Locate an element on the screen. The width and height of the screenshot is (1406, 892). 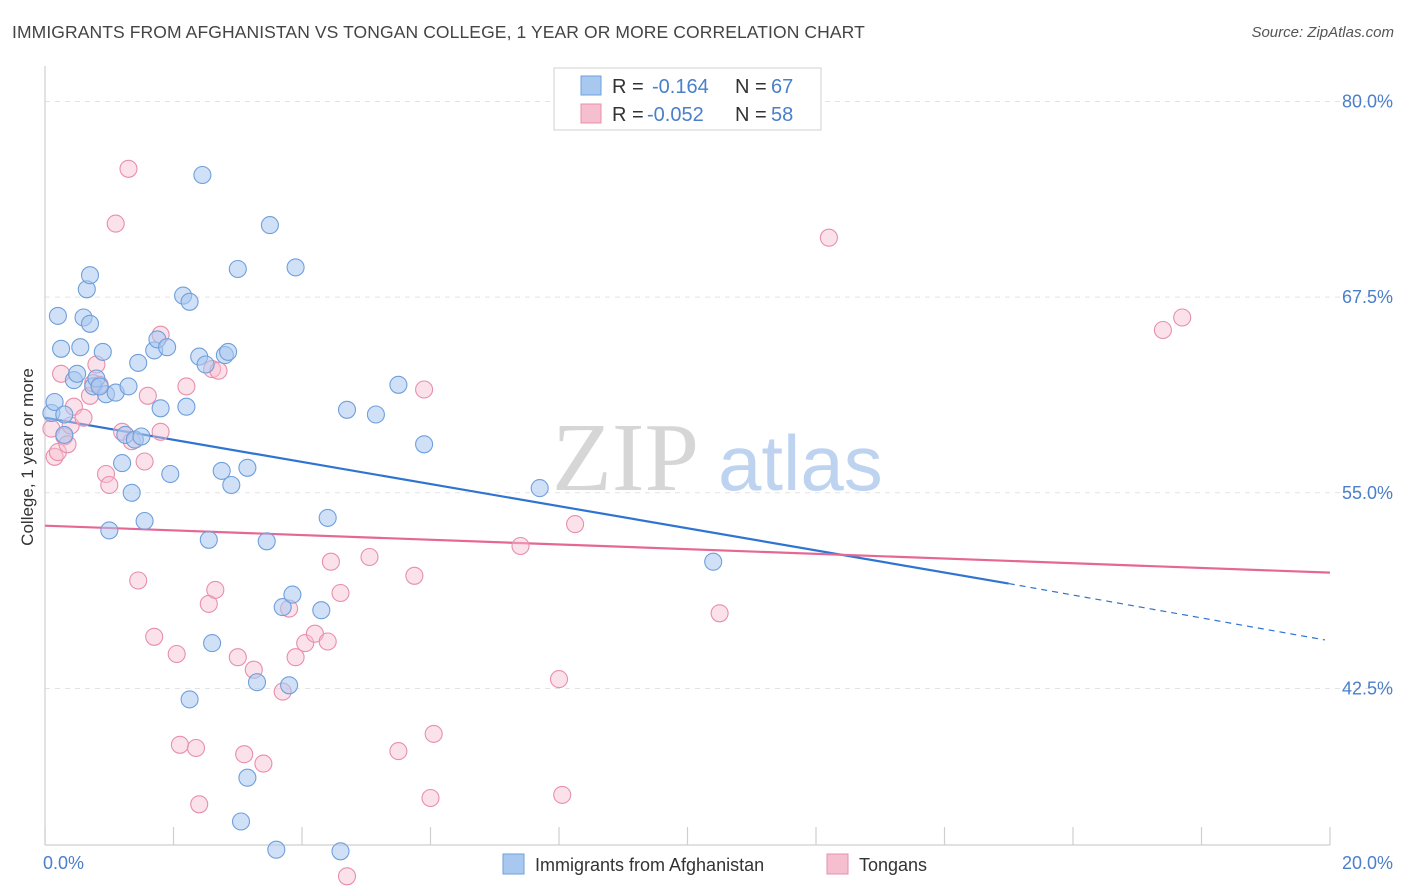
regression-afghanistan-dashed is located at coordinates (1167, 612).